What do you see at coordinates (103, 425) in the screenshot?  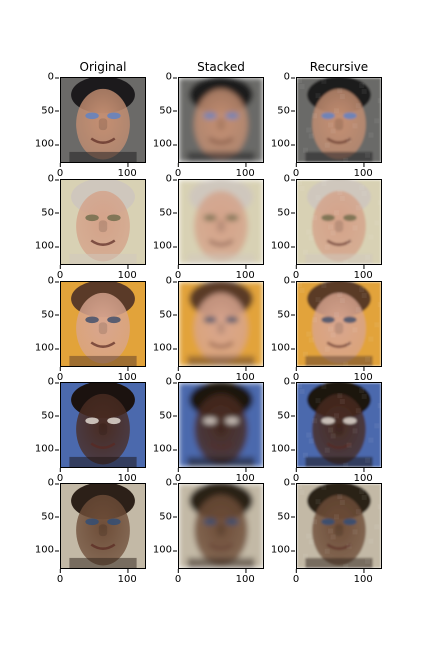 I see `face-dark-original-image` at bounding box center [103, 425].